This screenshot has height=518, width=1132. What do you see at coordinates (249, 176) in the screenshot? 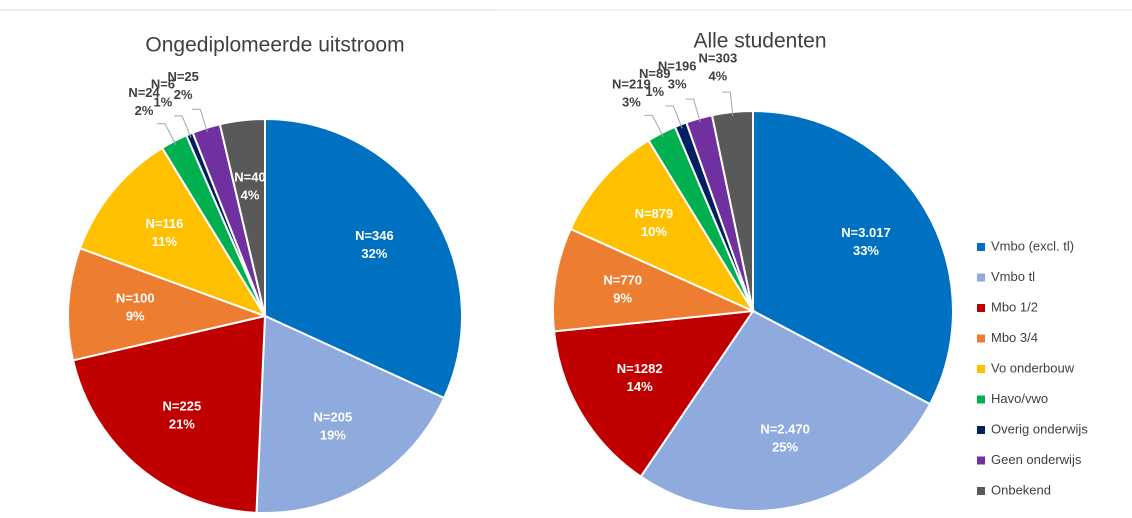
I see `value-label: N=40` at bounding box center [249, 176].